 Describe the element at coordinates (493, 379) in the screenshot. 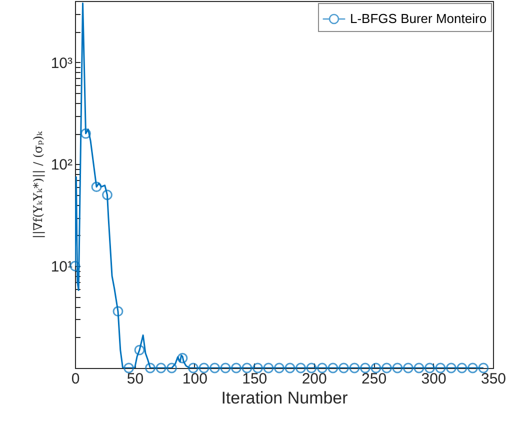

I see `x-tick-label: 350` at that location.